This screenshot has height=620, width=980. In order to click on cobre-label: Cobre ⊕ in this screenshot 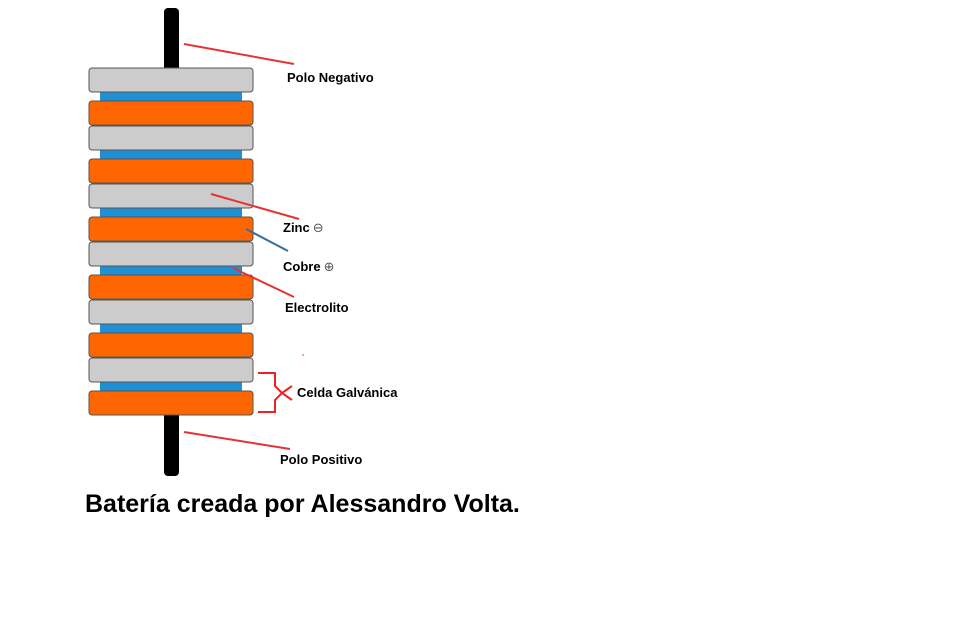, I will do `click(308, 267)`.